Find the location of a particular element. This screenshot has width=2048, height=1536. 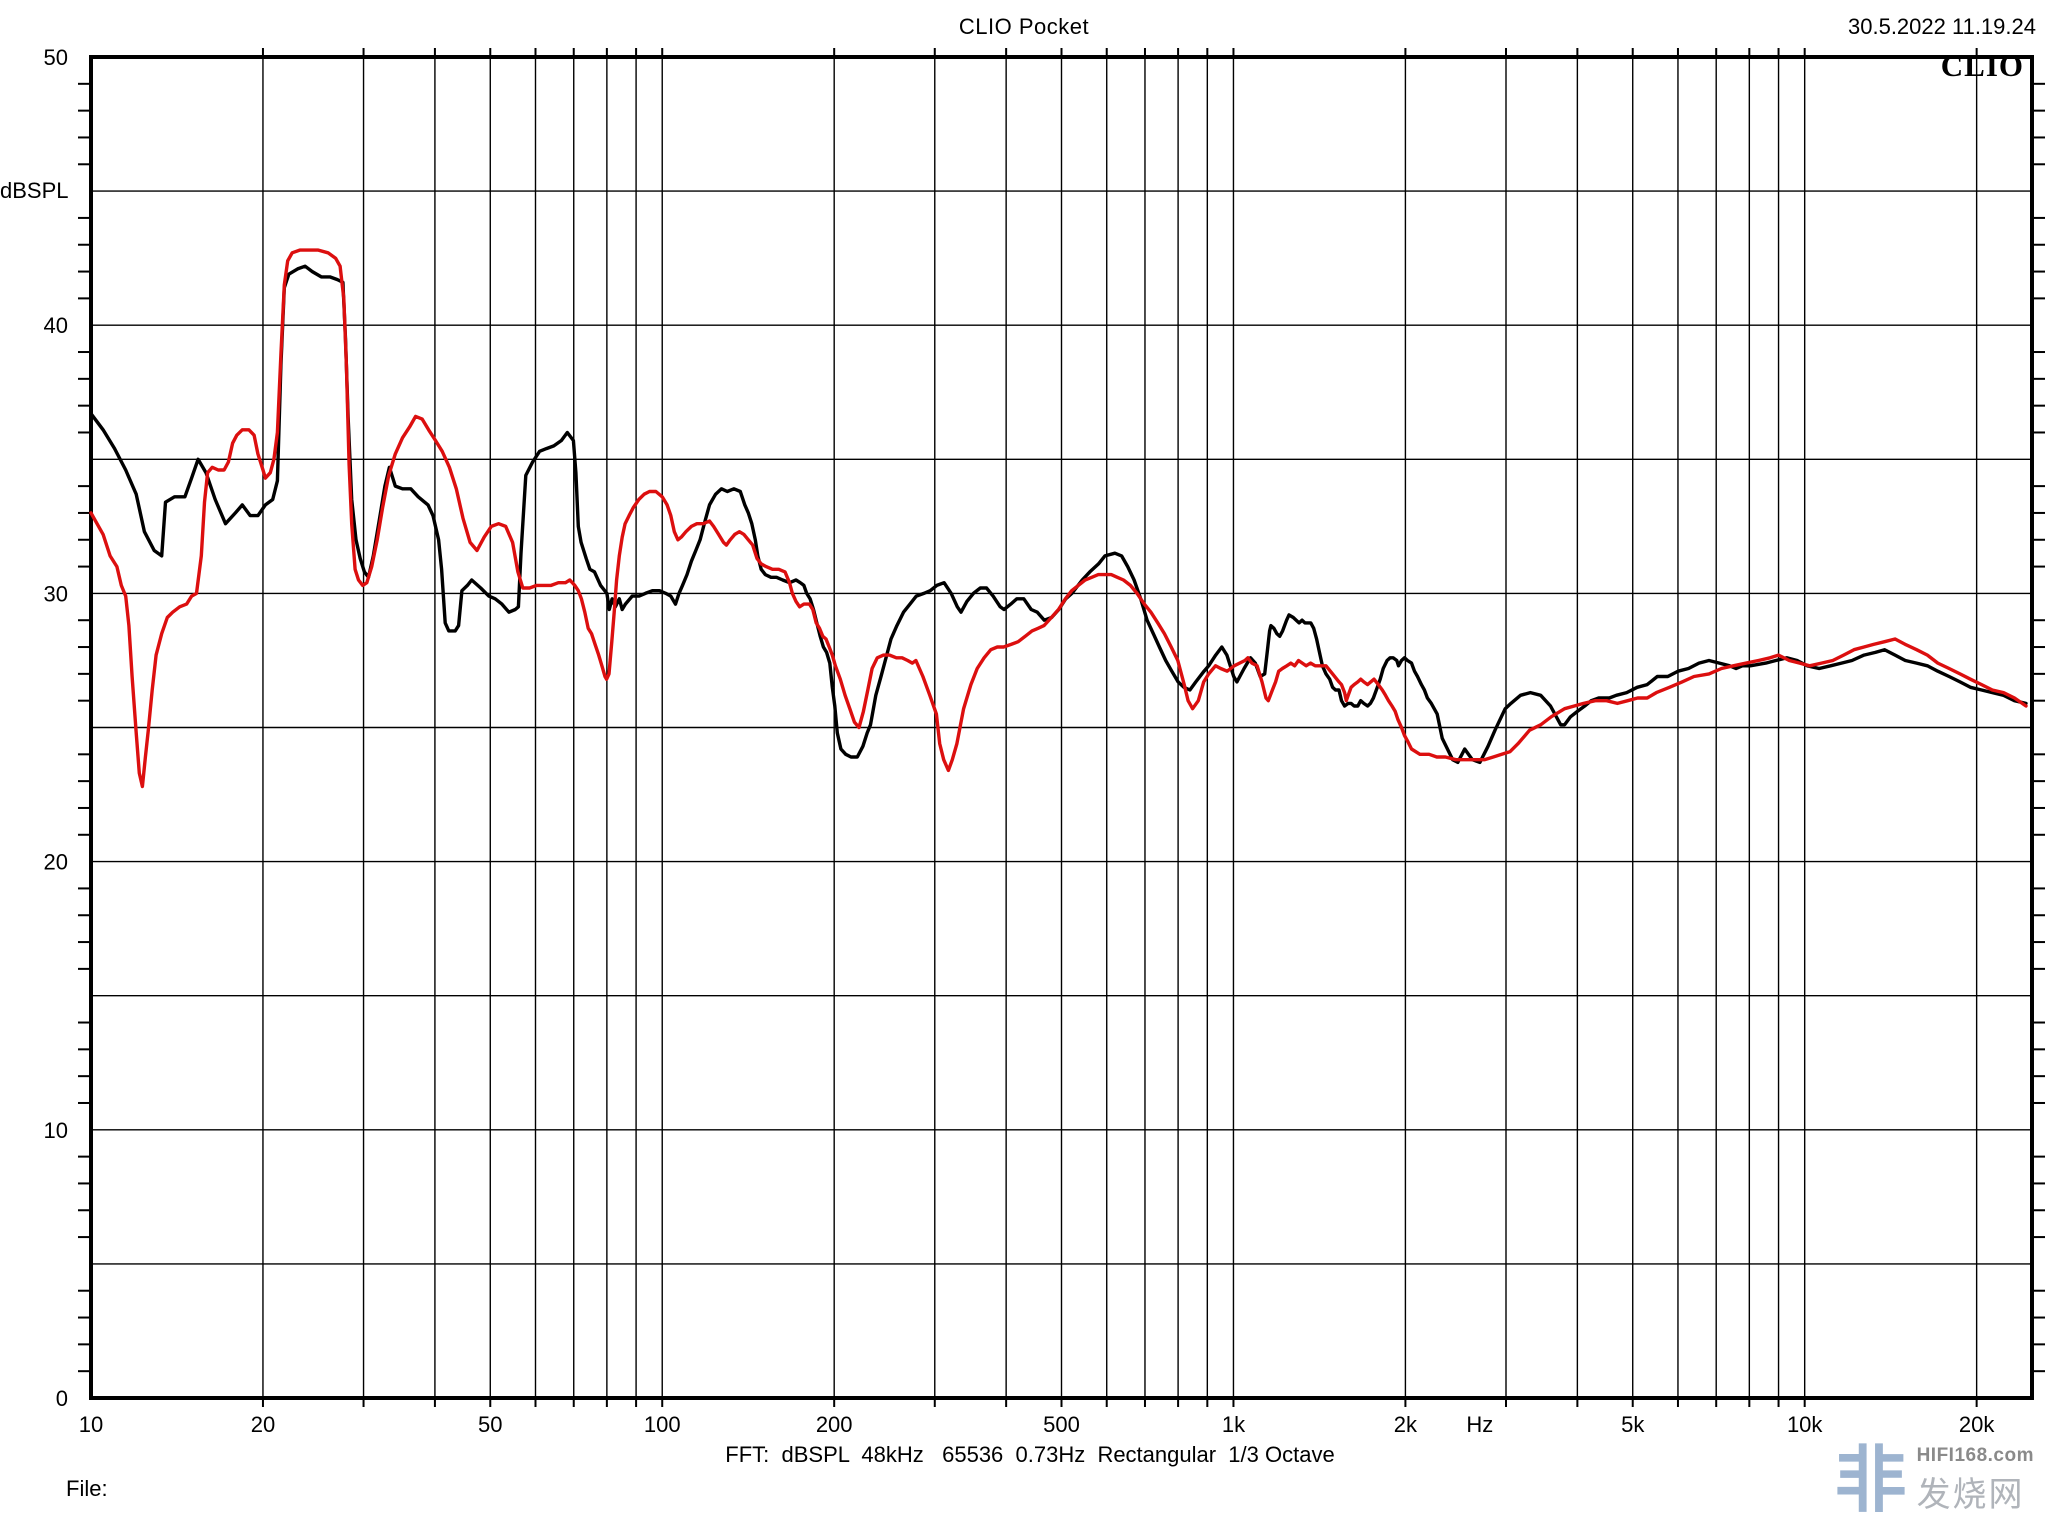

y-tick-label: 30 is located at coordinates (56, 593).